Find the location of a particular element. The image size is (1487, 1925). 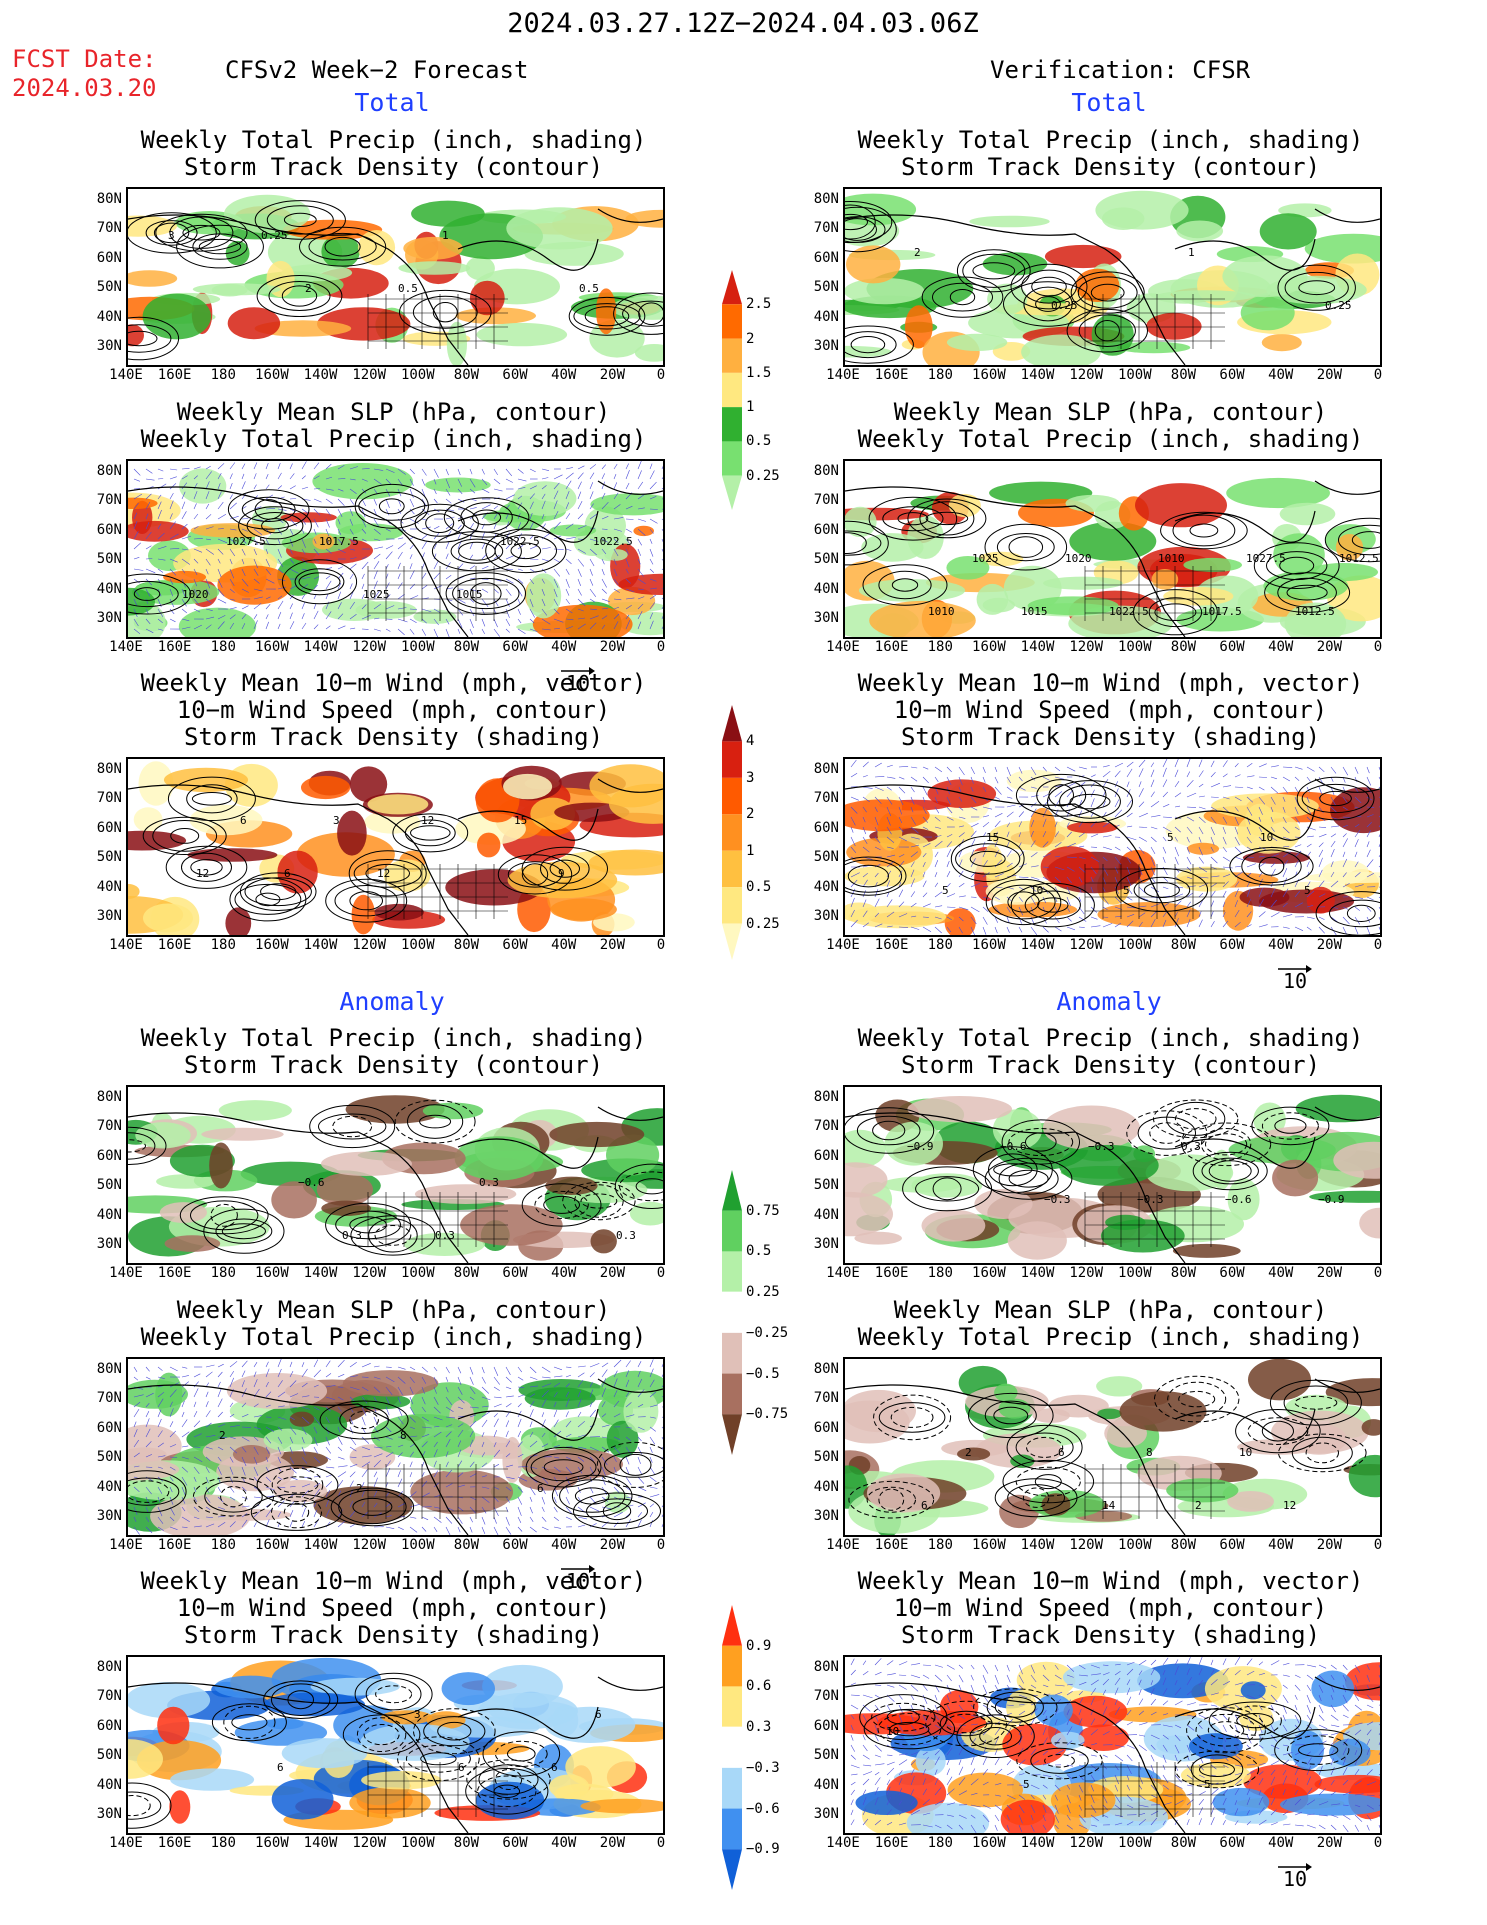

p7-lon-tick: 20W is located at coordinates (612, 1273).